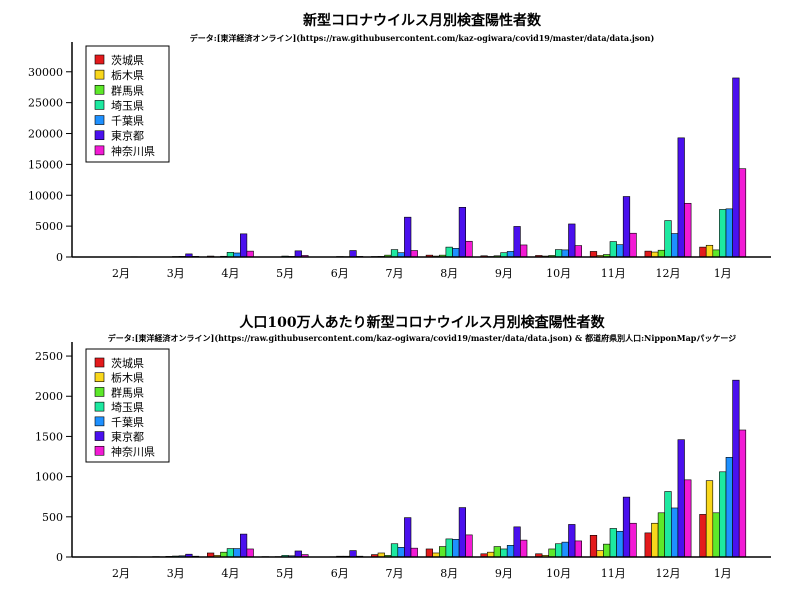 The width and height of the screenshot is (800, 600). What do you see at coordinates (565, 549) in the screenshot?
I see `bar-千葉県-10月` at bounding box center [565, 549].